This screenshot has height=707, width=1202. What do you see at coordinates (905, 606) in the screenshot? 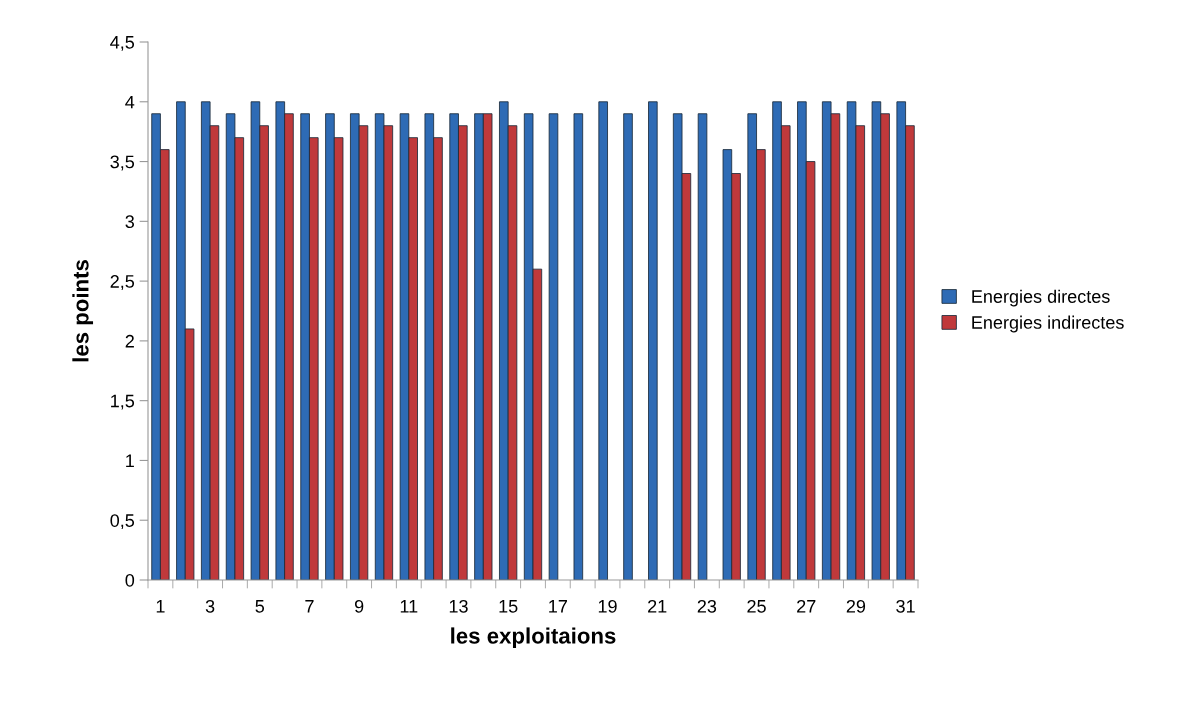
I see `x-tick-label: 31` at bounding box center [905, 606].